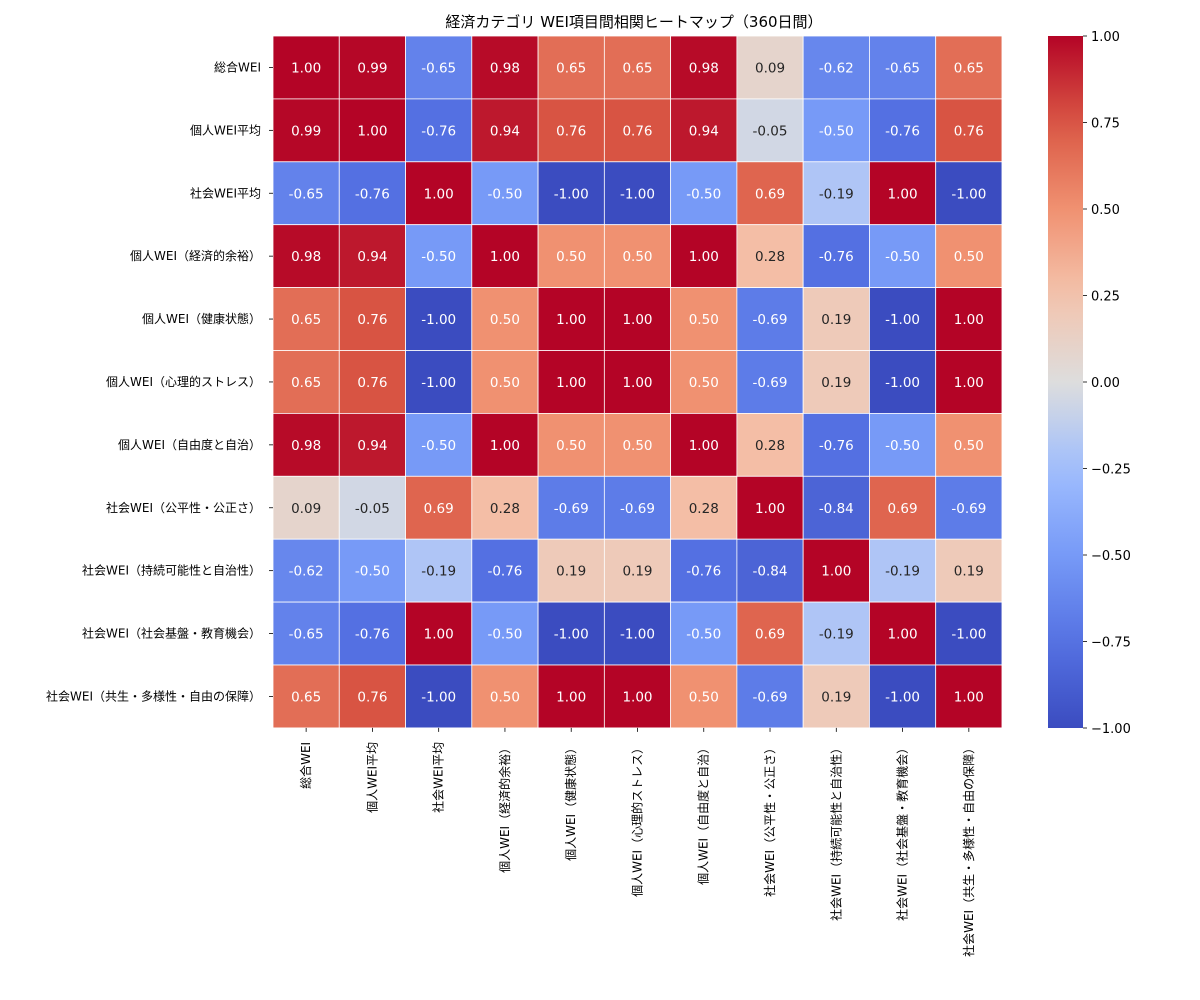  Describe the element at coordinates (183, 381) in the screenshot. I see `y-axis-label: 個人WEI（心理的ストレス）` at that location.